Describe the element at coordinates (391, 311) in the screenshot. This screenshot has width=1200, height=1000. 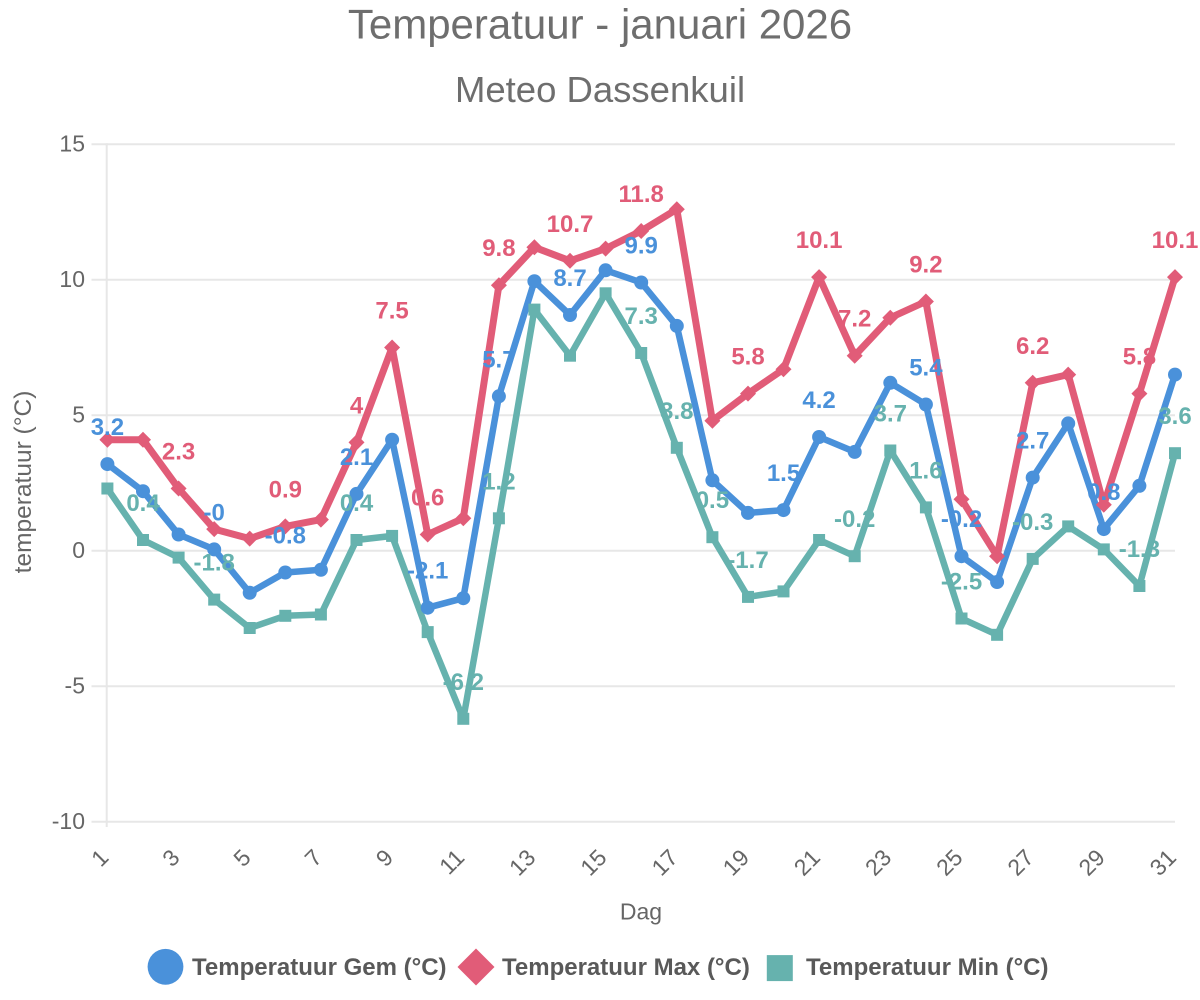
I see `svg-text: 7.5` at that location.